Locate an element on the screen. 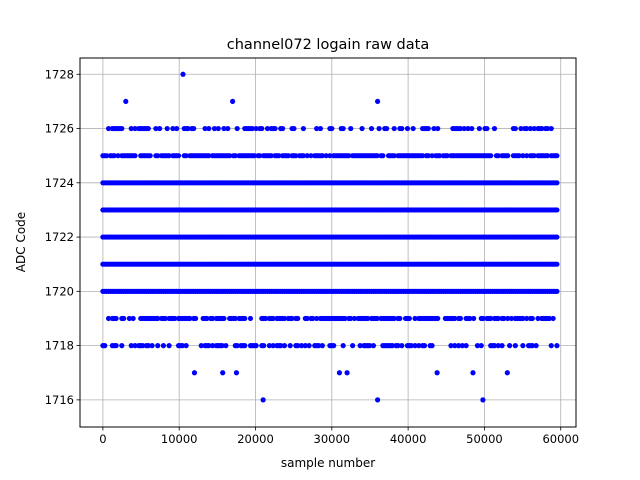  y-tick-label: 1724 is located at coordinates (59, 183).